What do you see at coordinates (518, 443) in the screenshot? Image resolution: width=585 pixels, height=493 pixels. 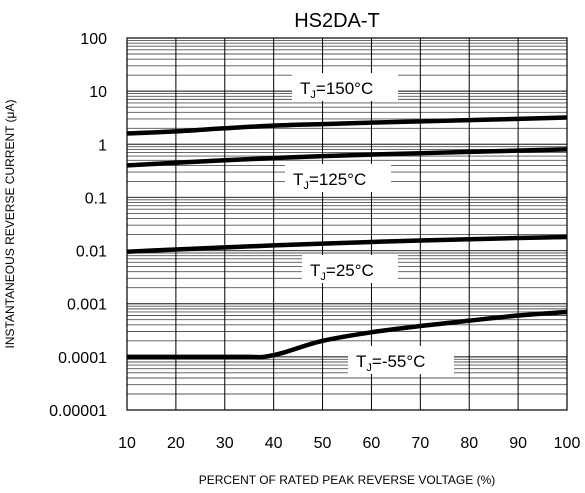 I see `x-tick-label: 90` at bounding box center [518, 443].